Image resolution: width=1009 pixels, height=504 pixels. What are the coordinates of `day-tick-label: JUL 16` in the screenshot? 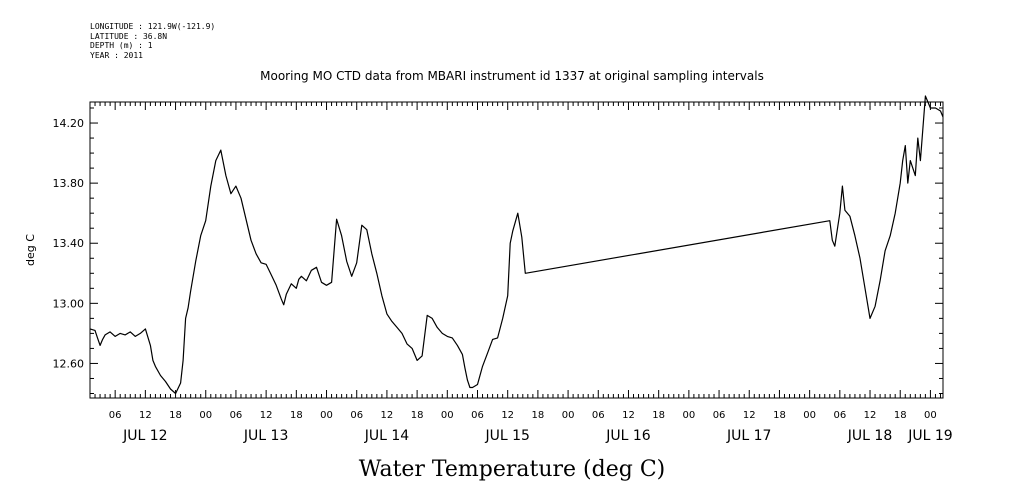 It's located at (628, 436).